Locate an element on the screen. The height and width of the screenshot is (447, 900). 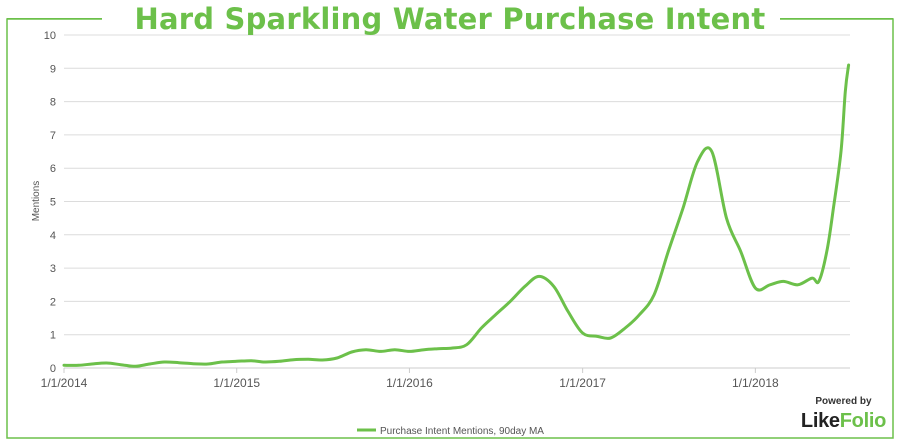
y-tick-label: 8 is located at coordinates (53, 103).